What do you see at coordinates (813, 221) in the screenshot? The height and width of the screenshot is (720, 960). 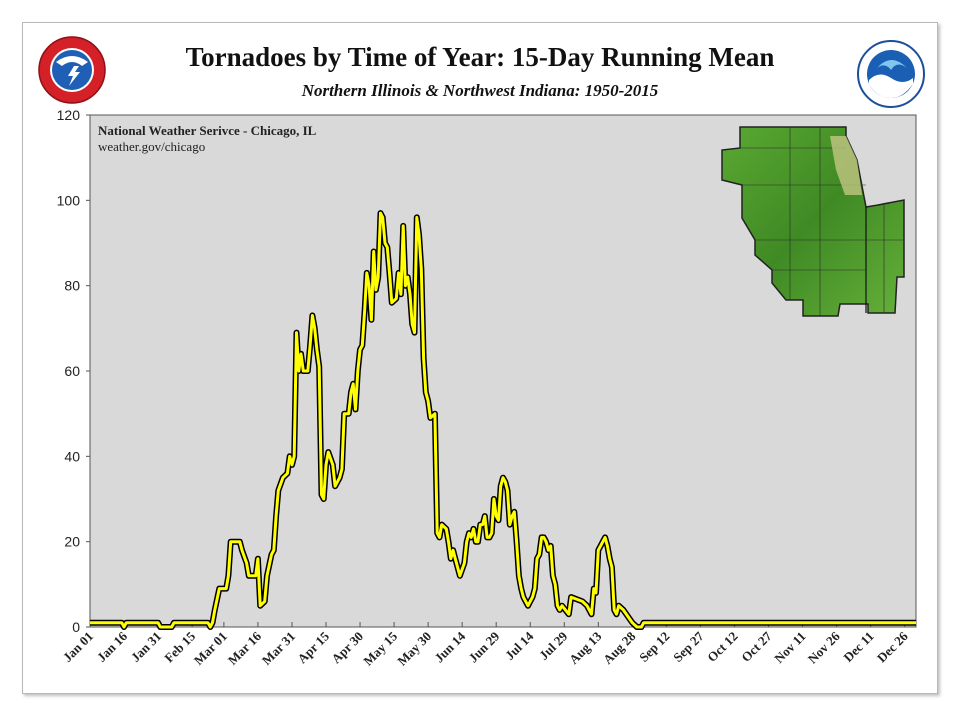 I see `region-map` at bounding box center [813, 221].